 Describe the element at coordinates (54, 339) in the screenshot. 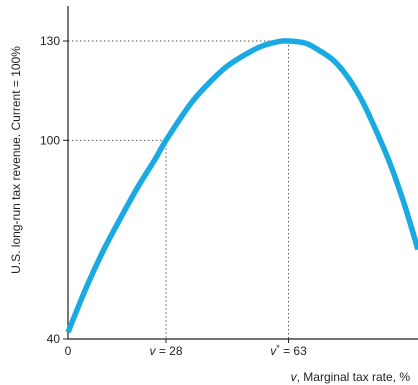

I see `y-tick-label: 40` at that location.